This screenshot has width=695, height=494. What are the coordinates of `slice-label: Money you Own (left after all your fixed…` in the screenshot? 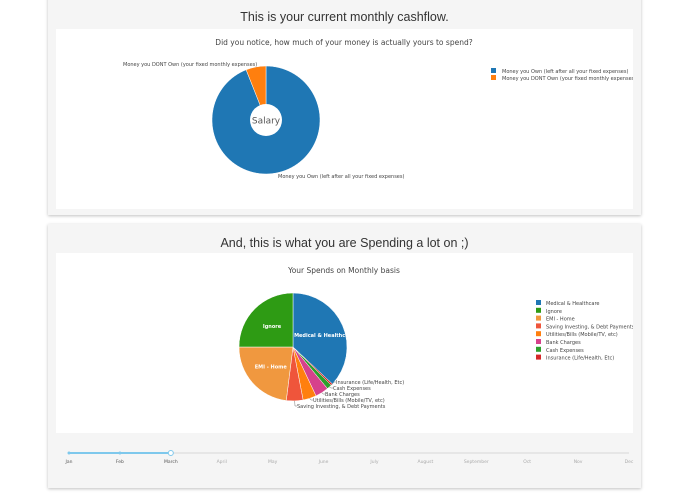 It's located at (341, 177).